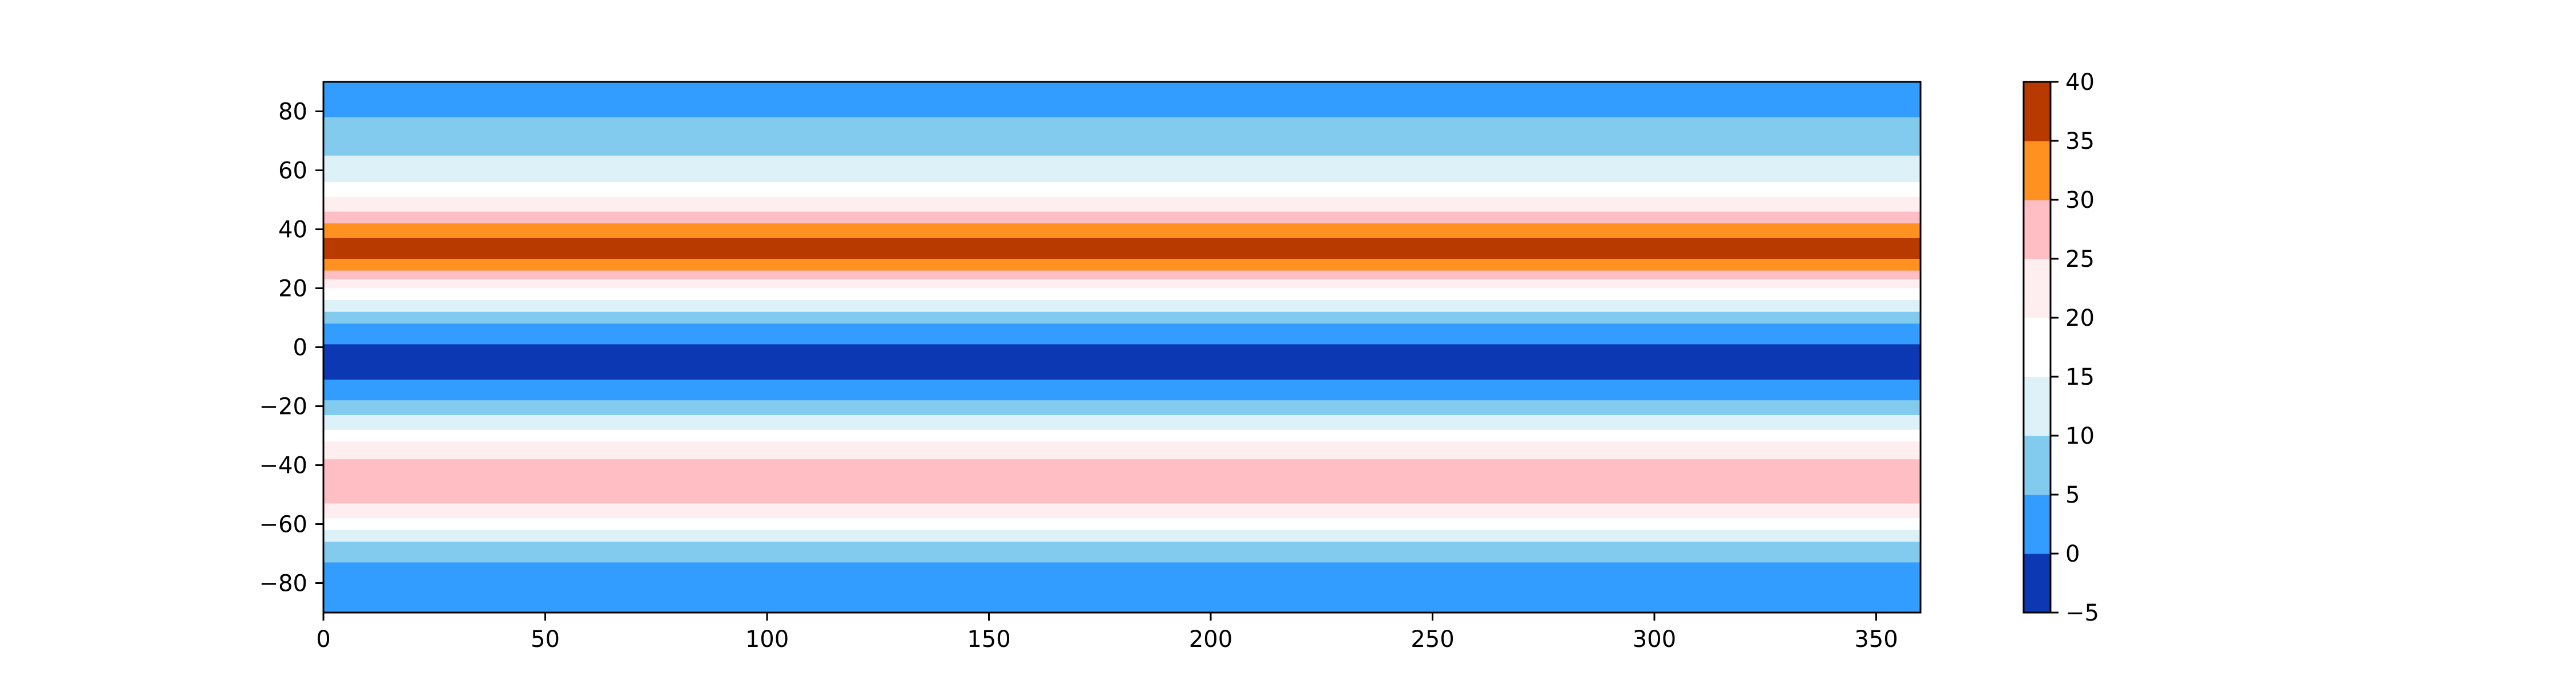  What do you see at coordinates (1654, 640) in the screenshot?
I see `x-tick-label: 300` at bounding box center [1654, 640].